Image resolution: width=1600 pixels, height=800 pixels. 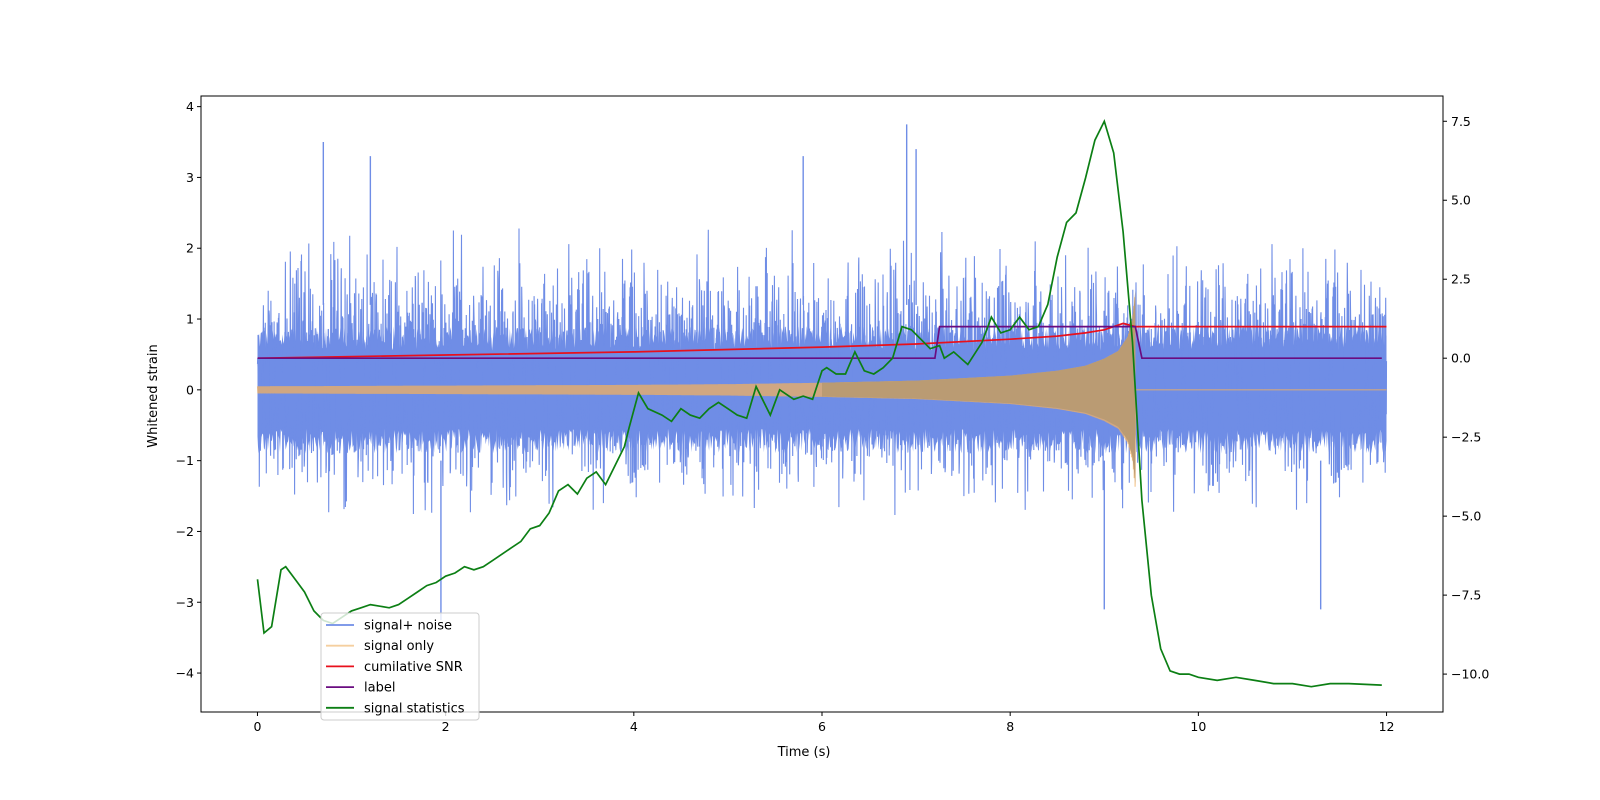 What do you see at coordinates (185, 602) in the screenshot?
I see `y-left-tick-label: −3` at bounding box center [185, 602].